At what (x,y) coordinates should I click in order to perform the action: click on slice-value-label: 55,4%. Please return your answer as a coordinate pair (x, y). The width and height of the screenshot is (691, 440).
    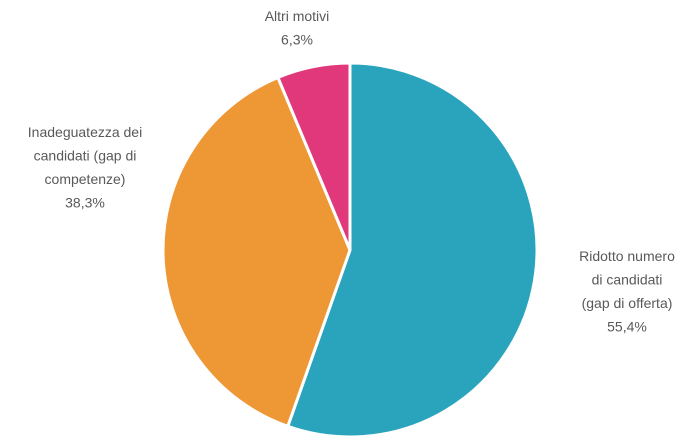
    Looking at the image, I should click on (627, 327).